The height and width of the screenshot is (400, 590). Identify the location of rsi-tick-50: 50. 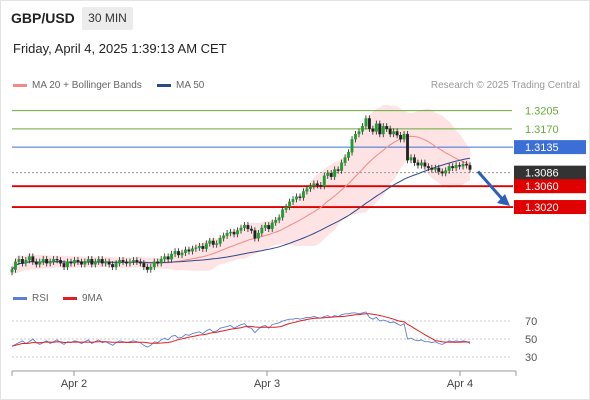
(531, 340).